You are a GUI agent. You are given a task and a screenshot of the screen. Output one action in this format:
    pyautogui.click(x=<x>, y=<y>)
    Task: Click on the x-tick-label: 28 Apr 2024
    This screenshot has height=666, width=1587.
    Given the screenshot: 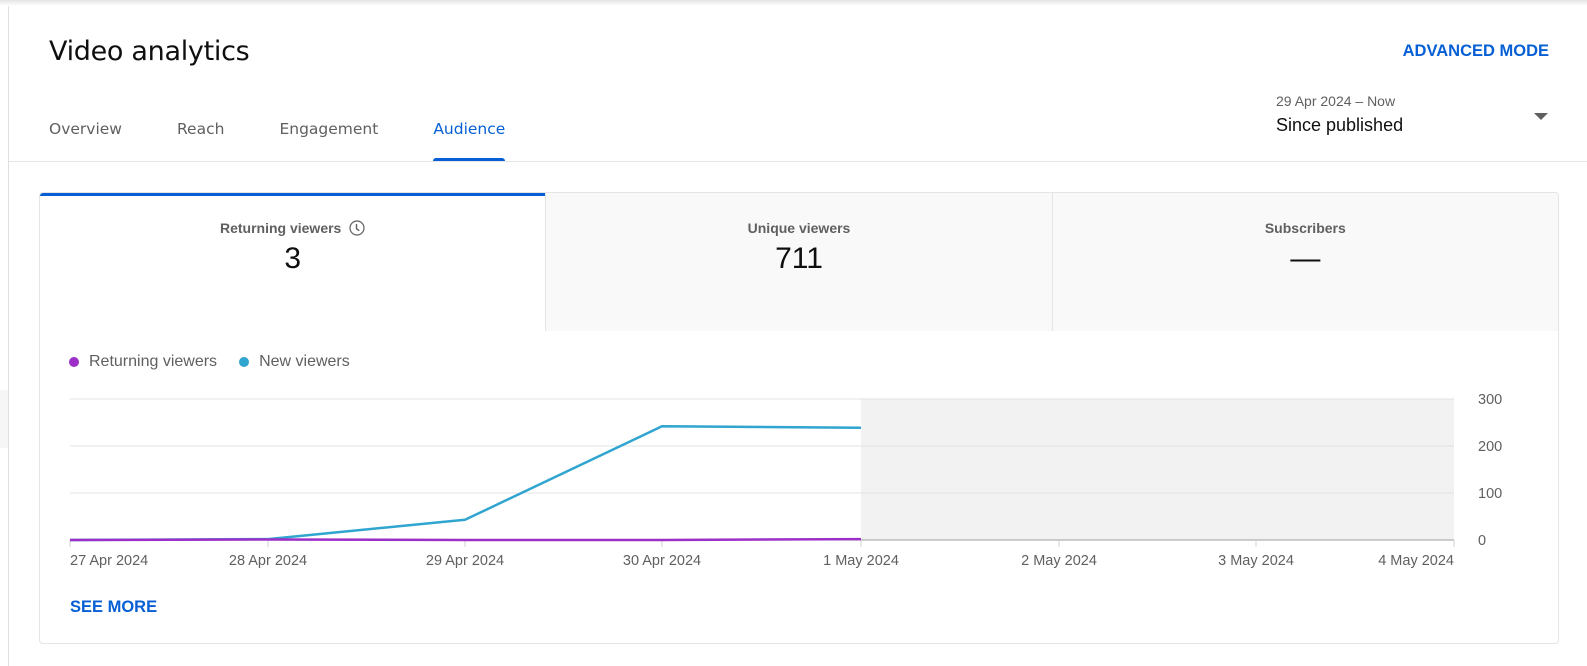 What is the action you would take?
    pyautogui.click(x=268, y=561)
    